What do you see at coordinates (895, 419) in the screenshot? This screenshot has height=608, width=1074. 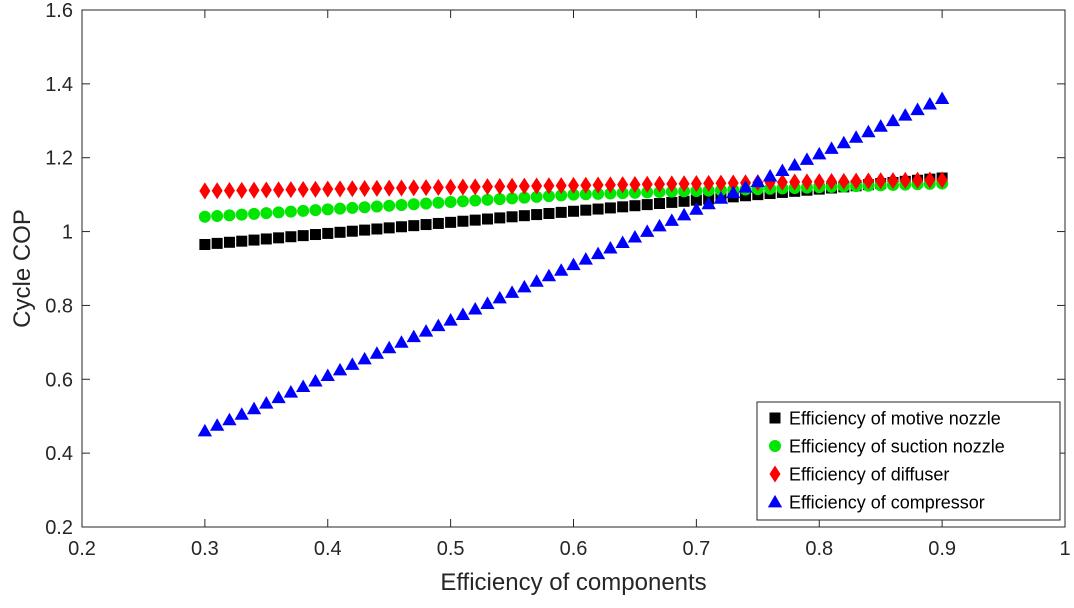 I see `legend-label: Efficiency of motive nozzle` at bounding box center [895, 419].